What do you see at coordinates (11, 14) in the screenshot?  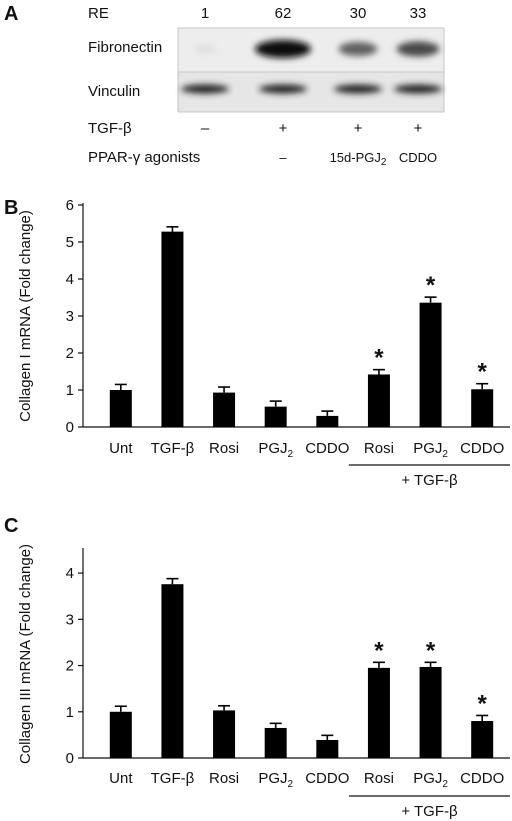 I see `panel-a-letter: A` at bounding box center [11, 14].